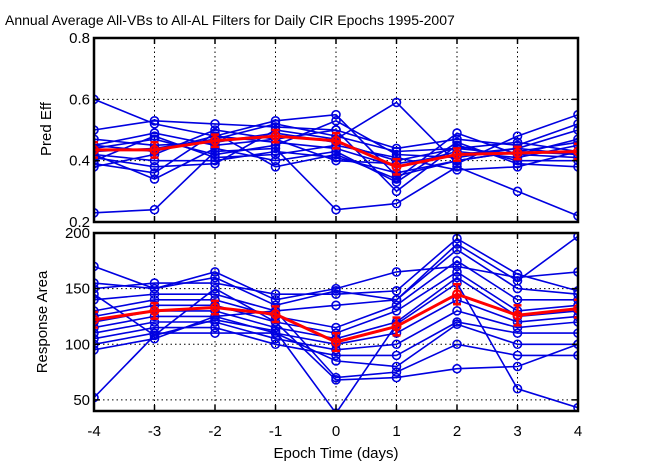  Describe the element at coordinates (154, 431) in the screenshot. I see `x-tick-label: -3` at that location.